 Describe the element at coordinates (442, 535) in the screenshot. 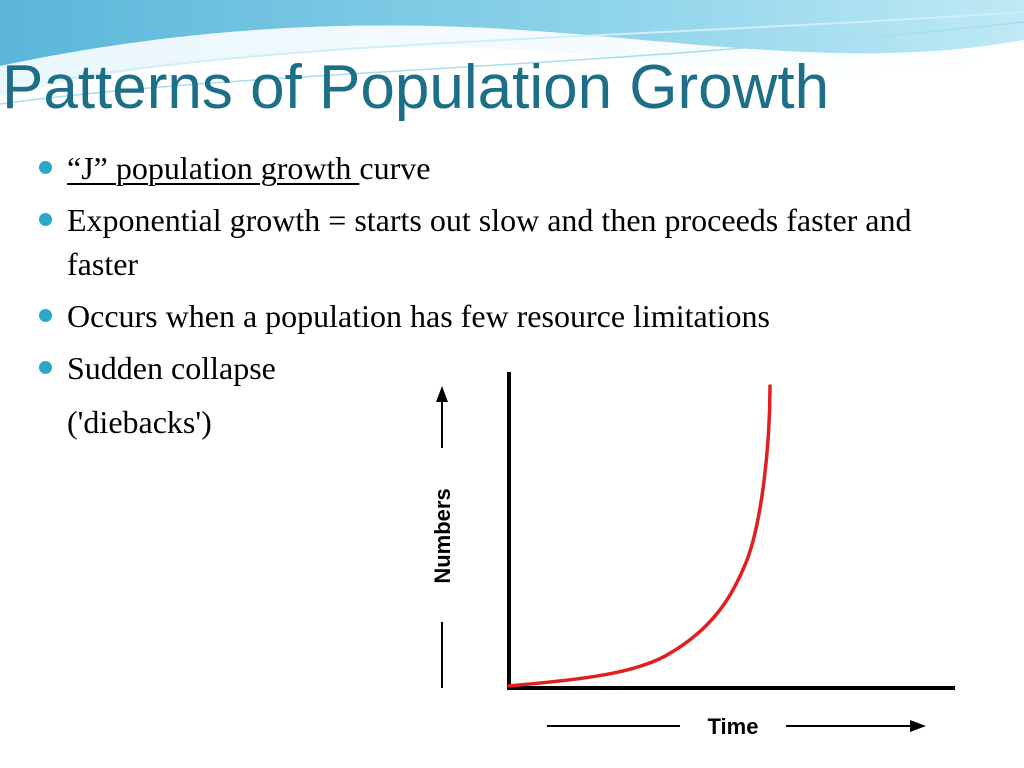

I see `y-axis-label: Numbers` at that location.